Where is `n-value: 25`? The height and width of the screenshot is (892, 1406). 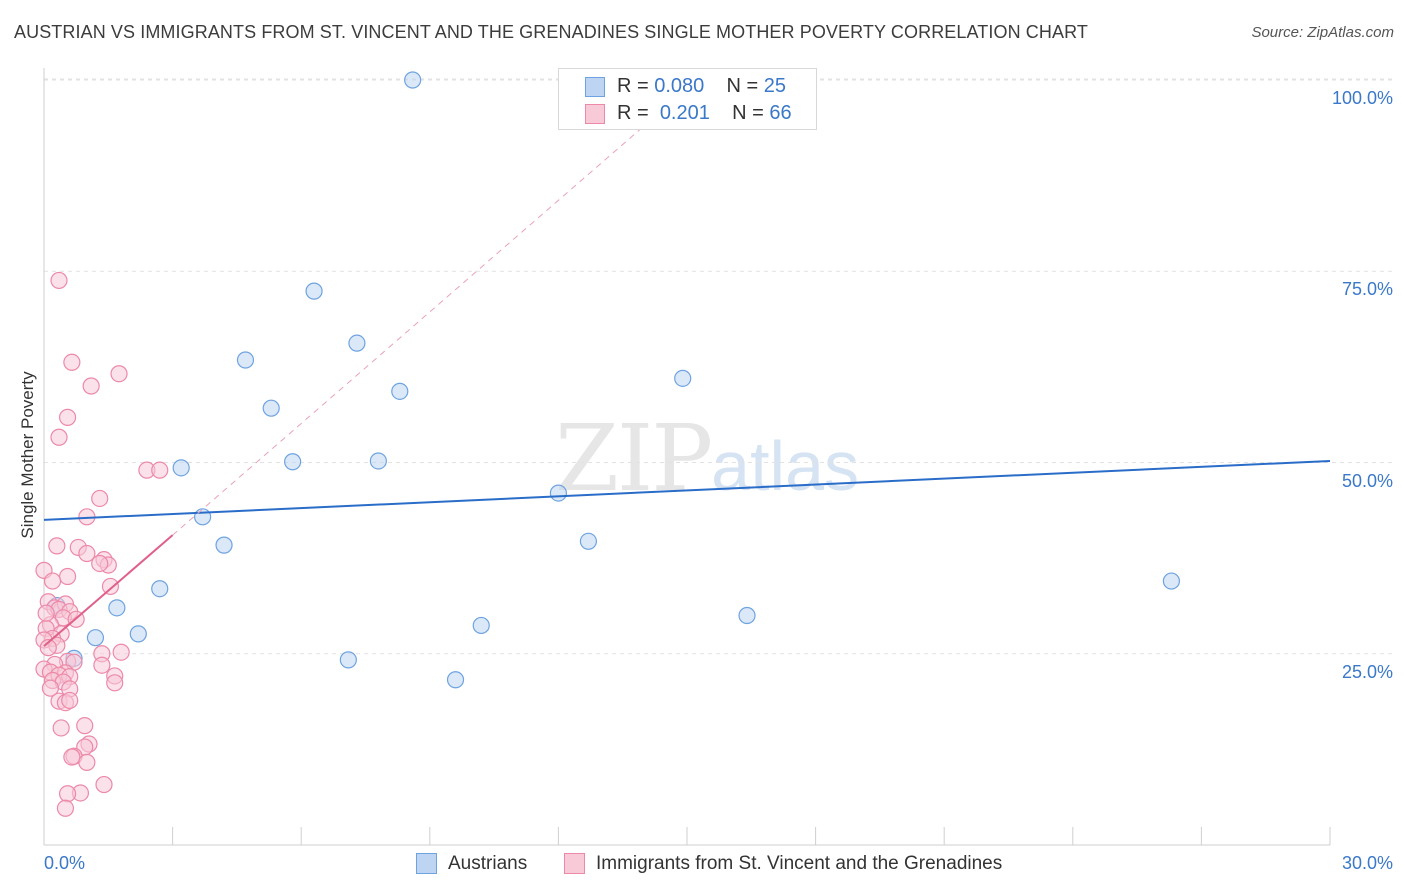
n-value: 25 is located at coordinates (775, 86).